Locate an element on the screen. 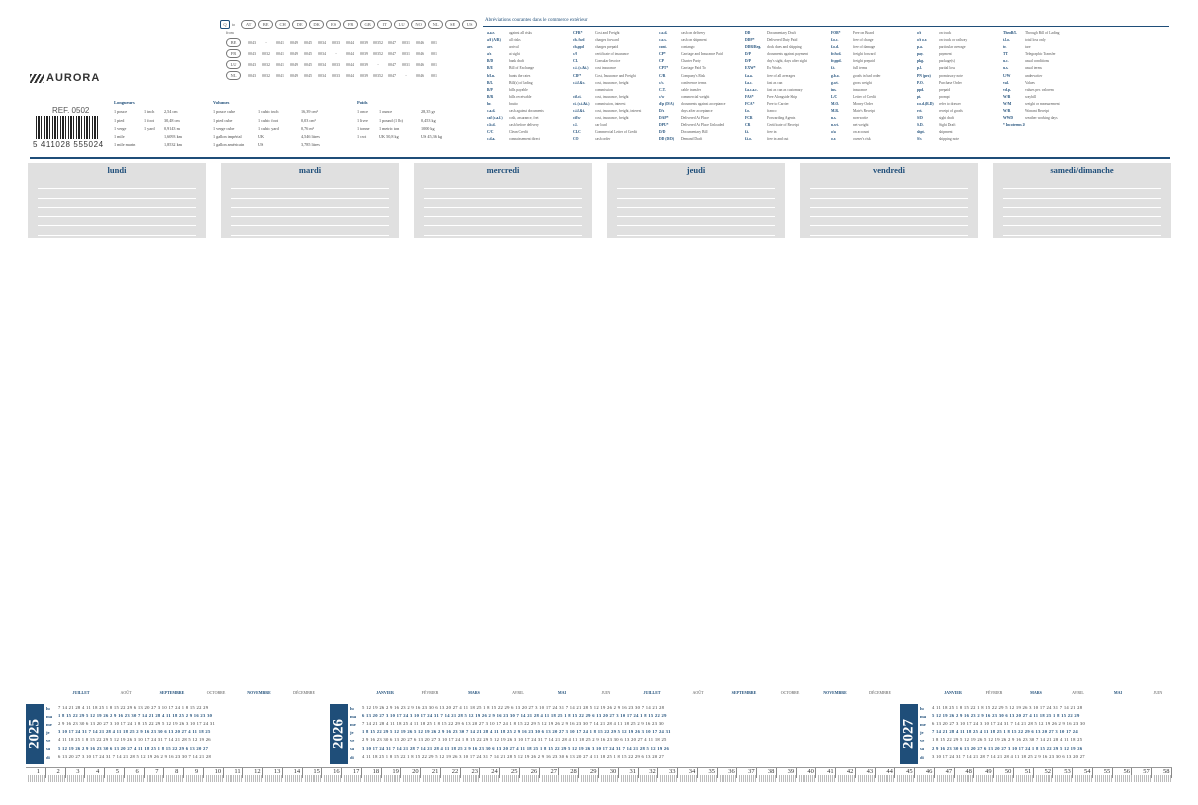 Image resolution: width=1198 pixels, height=805 pixels. day-box-mardi: mardi is located at coordinates (310, 200).